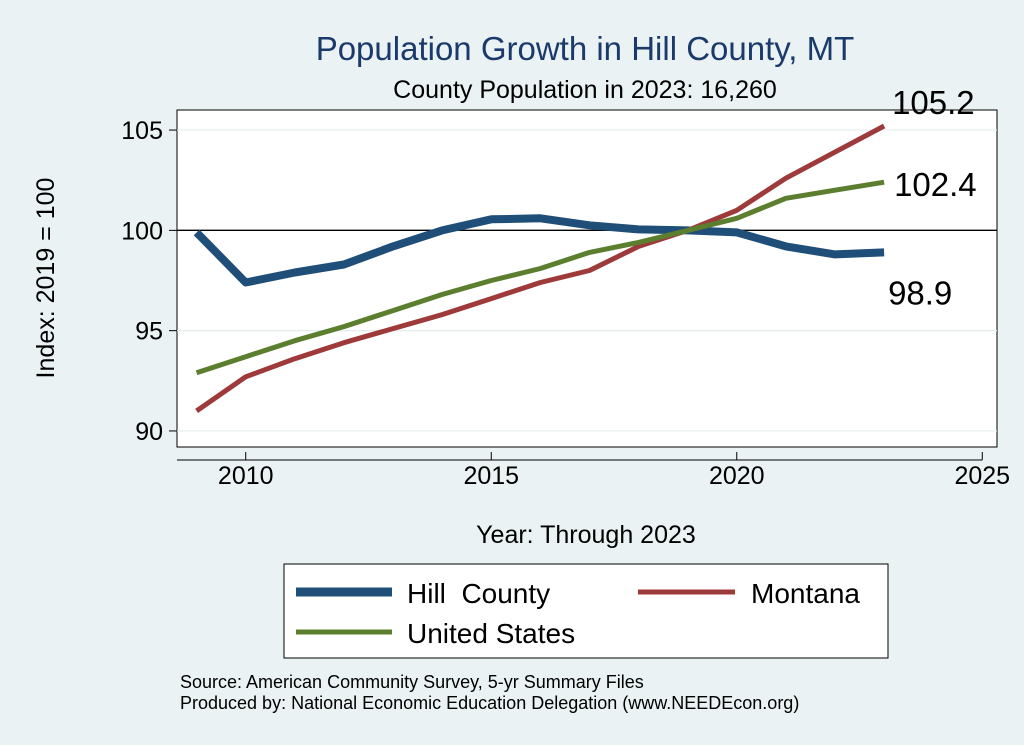 The image size is (1024, 745). I want to click on x-tick-label: 2015, so click(491, 476).